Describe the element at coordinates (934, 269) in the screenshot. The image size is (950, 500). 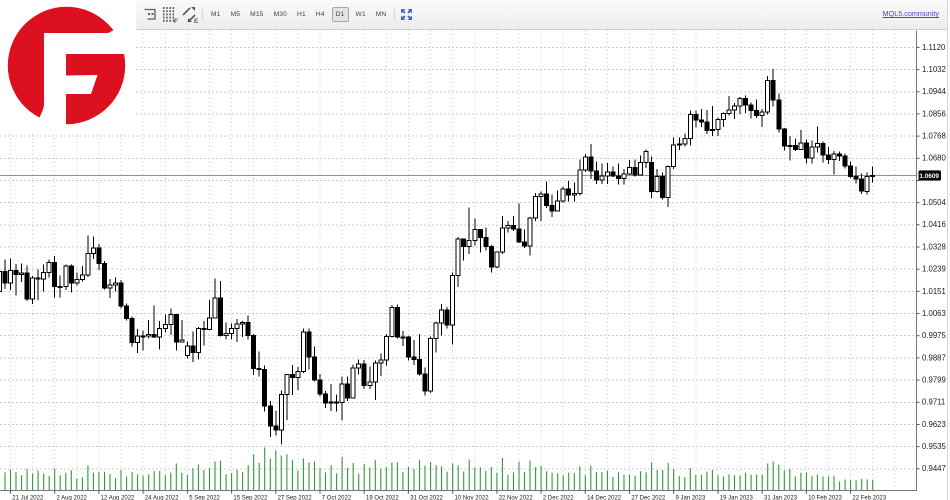
I see `svg-text: 1.0239` at that location.